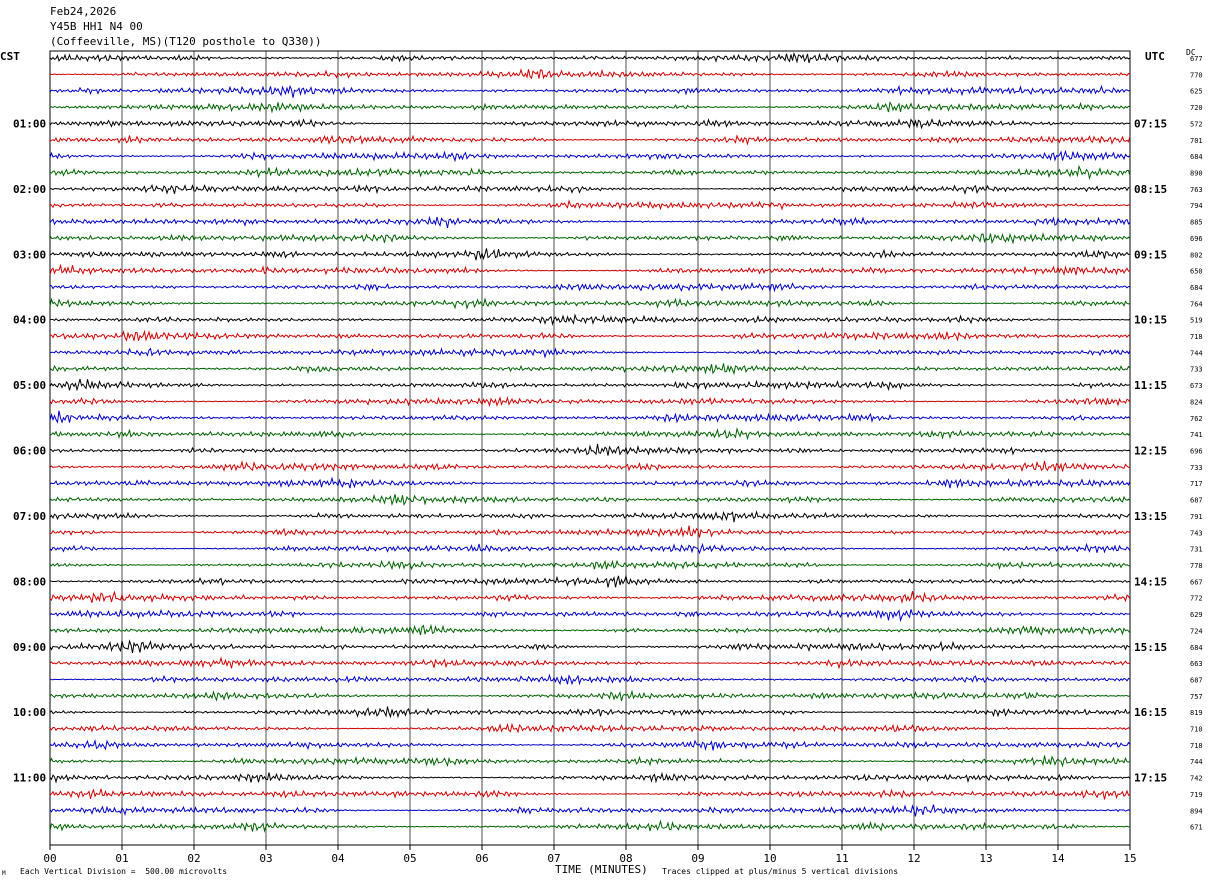  Describe the element at coordinates (1196, 566) in the screenshot. I see `dc-offset-label: 778` at that location.